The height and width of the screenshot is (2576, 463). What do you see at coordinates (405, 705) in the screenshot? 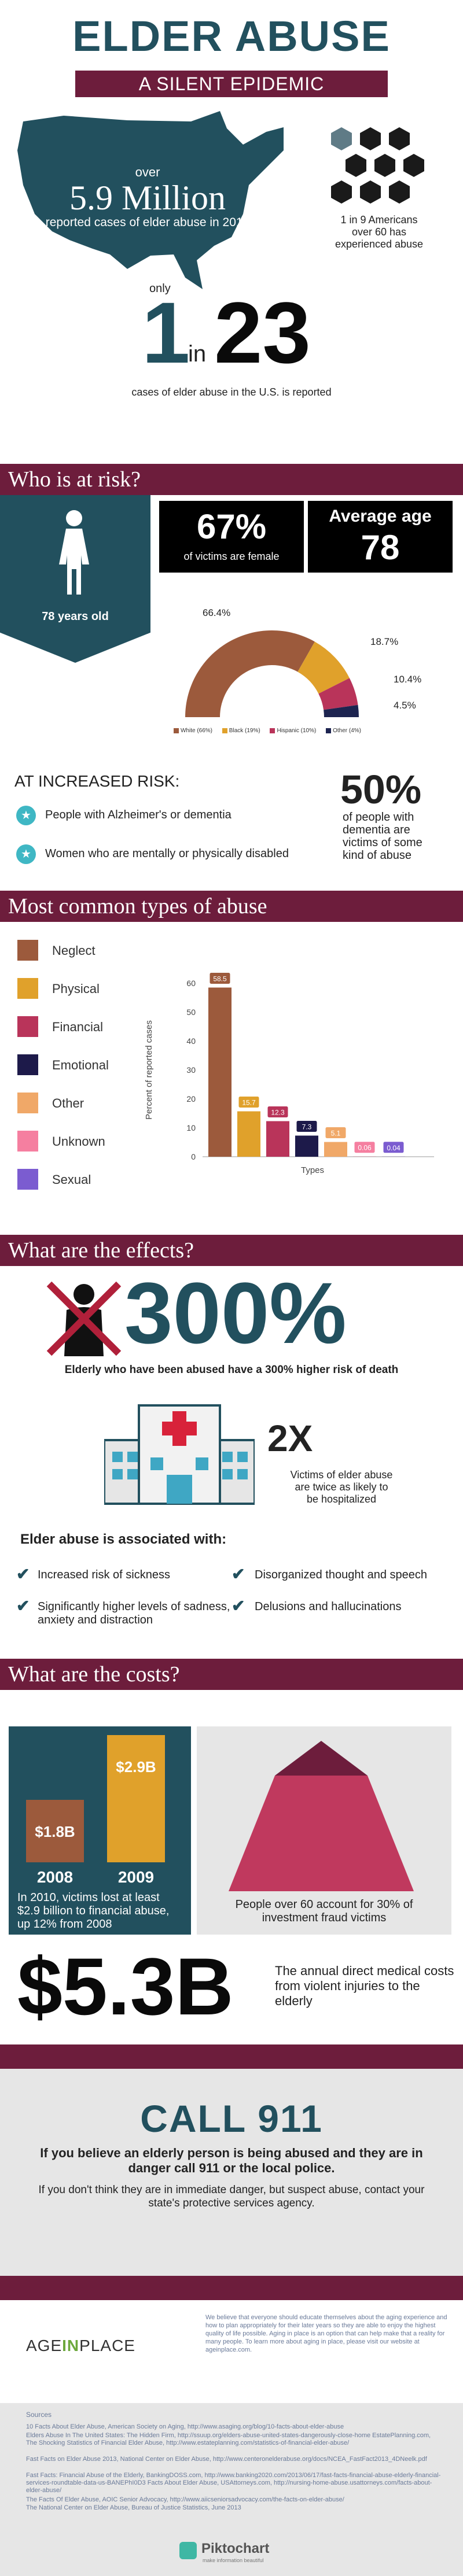
I see `race-slice-label: 4.5%` at bounding box center [405, 705].